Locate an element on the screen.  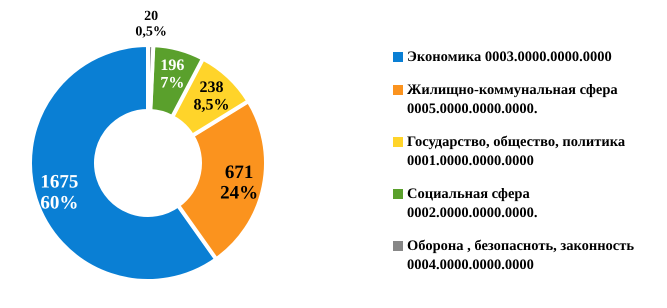
legend-label: Государство, общество, политика 0001.0000.0000.0000 is located at coordinates (516, 152).